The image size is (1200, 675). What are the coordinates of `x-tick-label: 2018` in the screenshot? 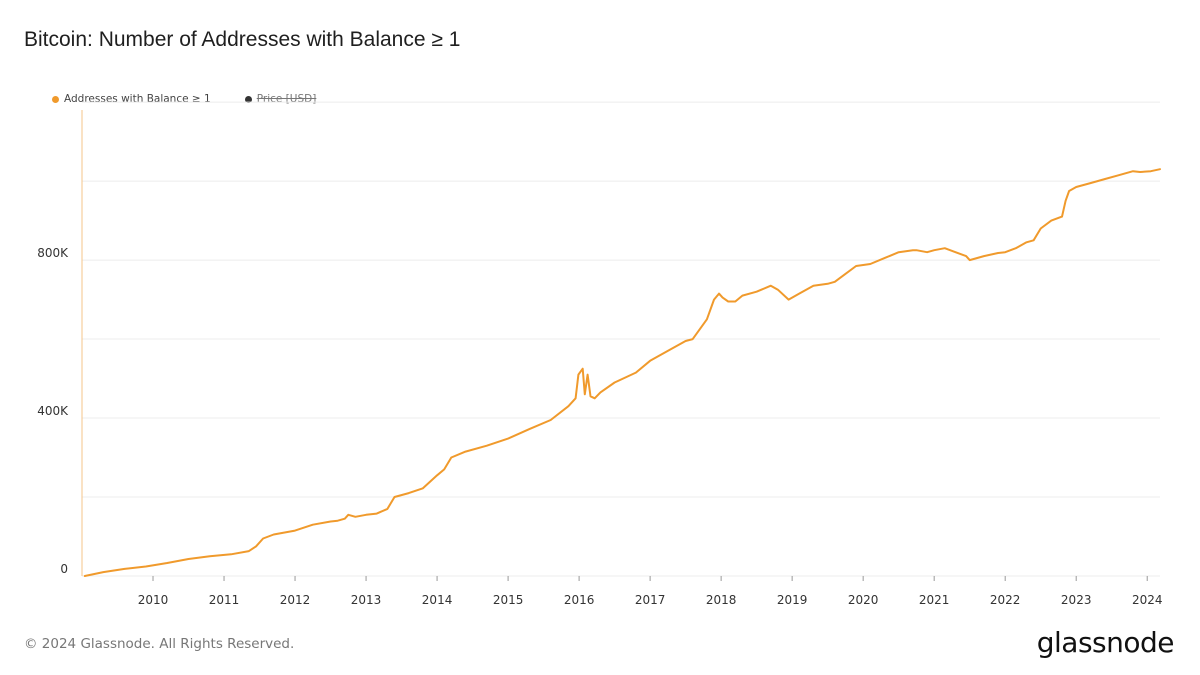 It's located at (721, 600).